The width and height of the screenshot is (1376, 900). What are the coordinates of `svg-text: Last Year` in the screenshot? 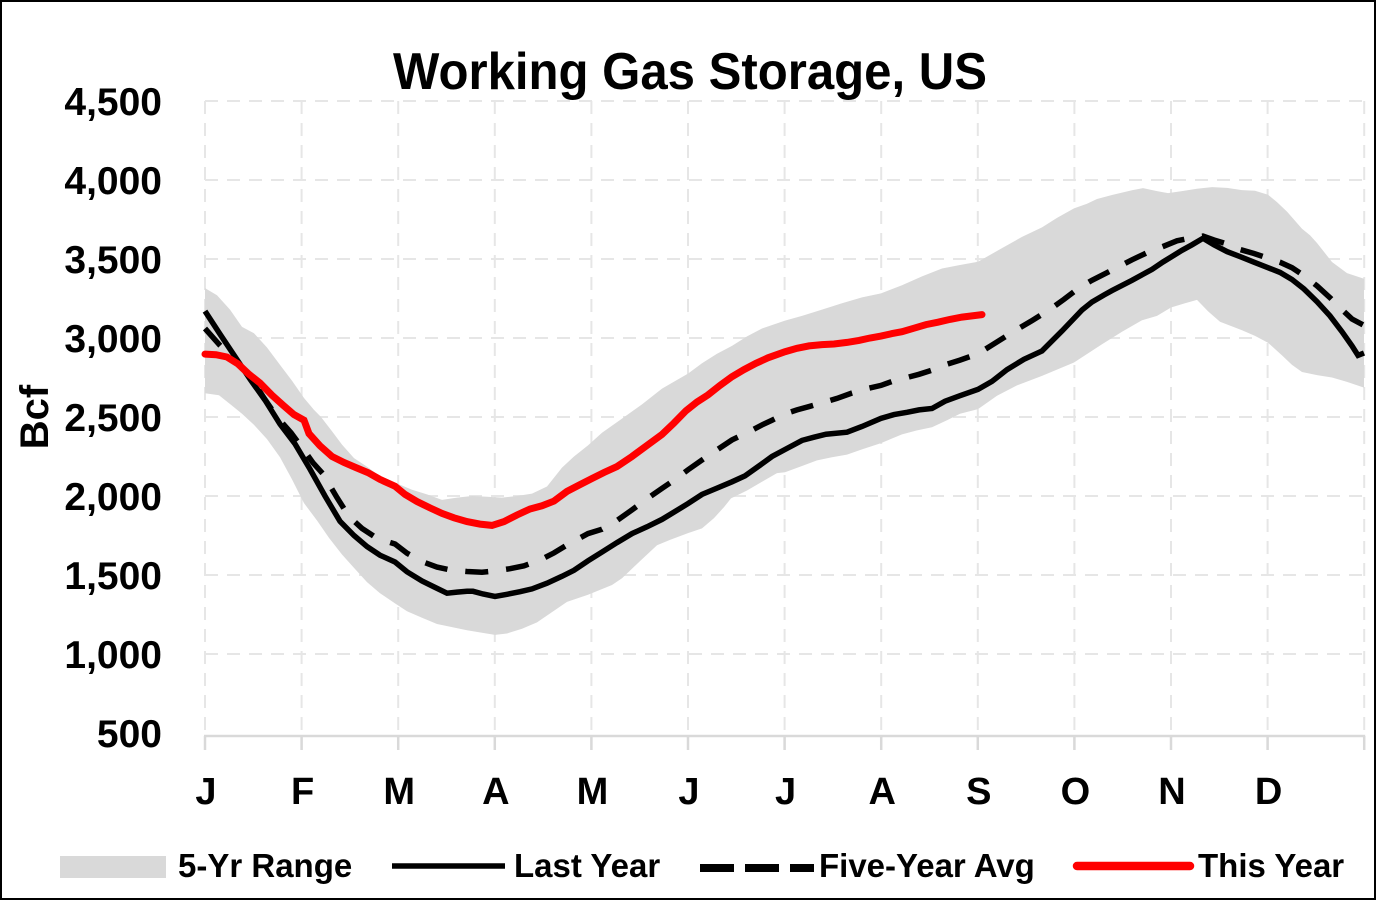 It's located at (587, 865).